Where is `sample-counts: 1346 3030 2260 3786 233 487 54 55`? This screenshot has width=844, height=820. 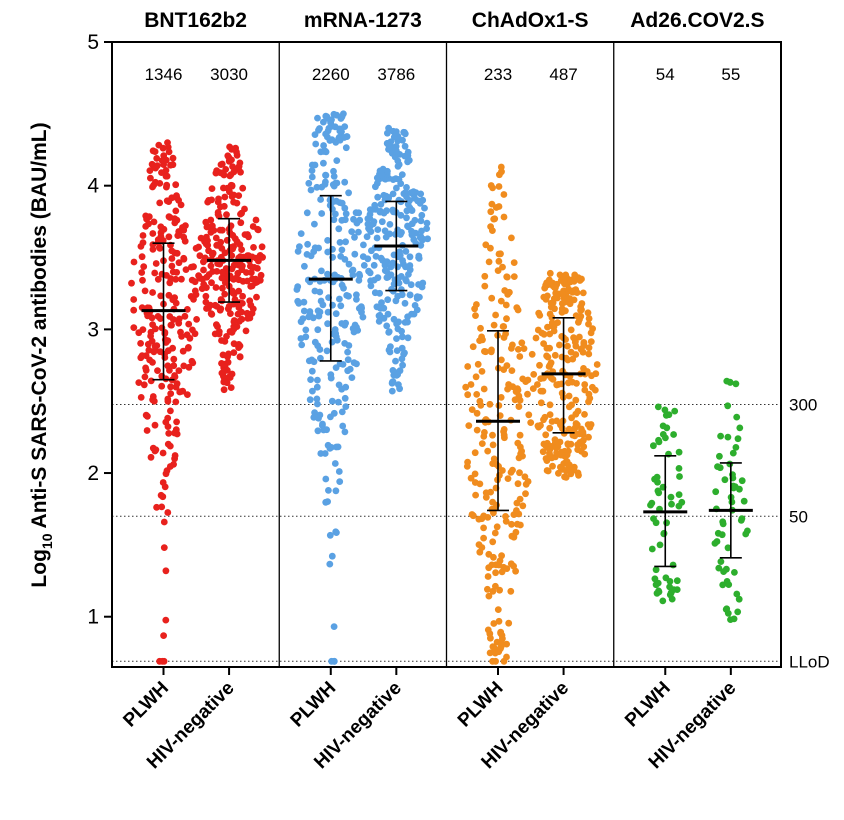 sample-counts: 1346 3030 2260 3786 233 487 54 55 is located at coordinates (443, 74).